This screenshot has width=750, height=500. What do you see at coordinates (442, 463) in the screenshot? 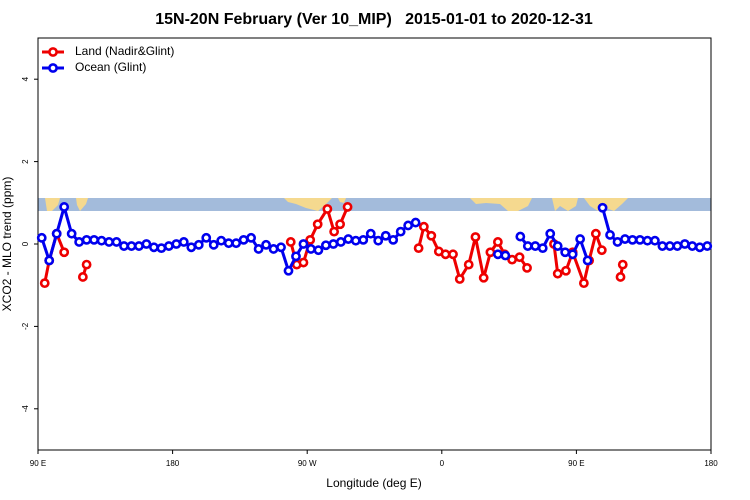
I see `x-tick-label: 0` at bounding box center [442, 463].